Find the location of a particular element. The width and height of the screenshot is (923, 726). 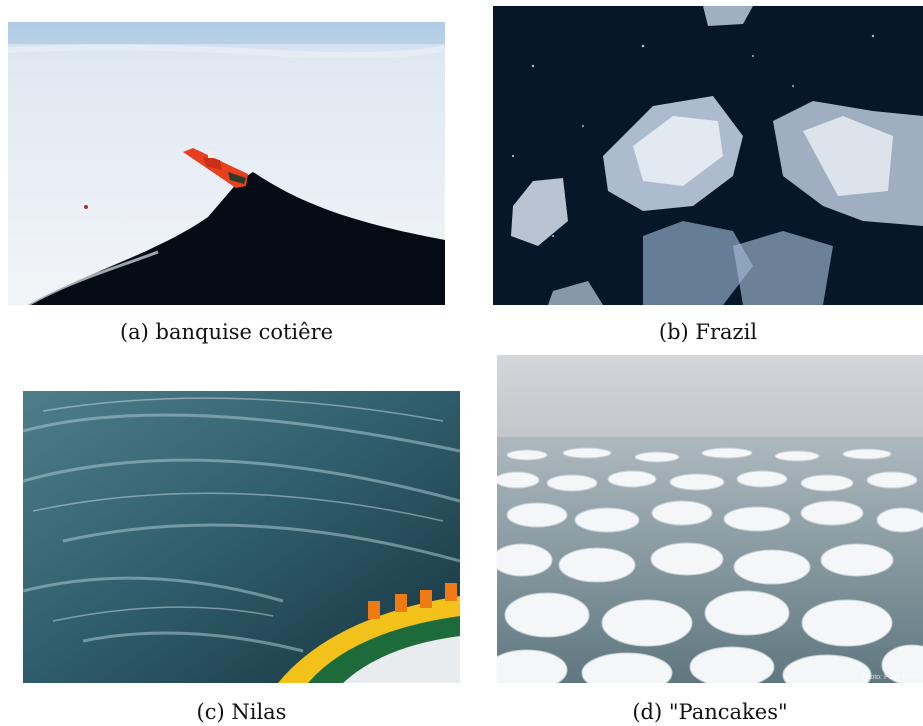

caption-b: (b) Frazil is located at coordinates (708, 332).